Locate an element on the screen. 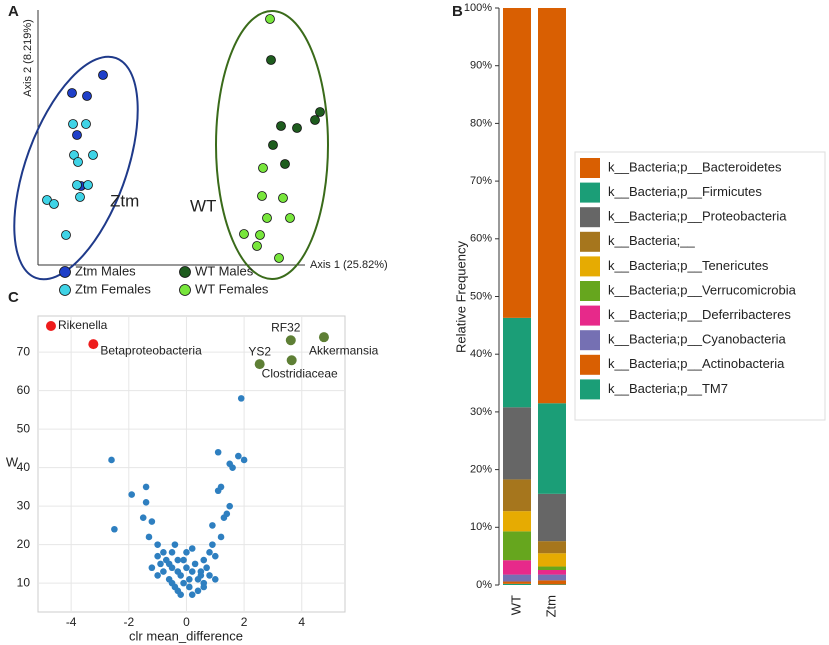  legend-label: k__Bacteria;p__TM7 is located at coordinates (668, 388).